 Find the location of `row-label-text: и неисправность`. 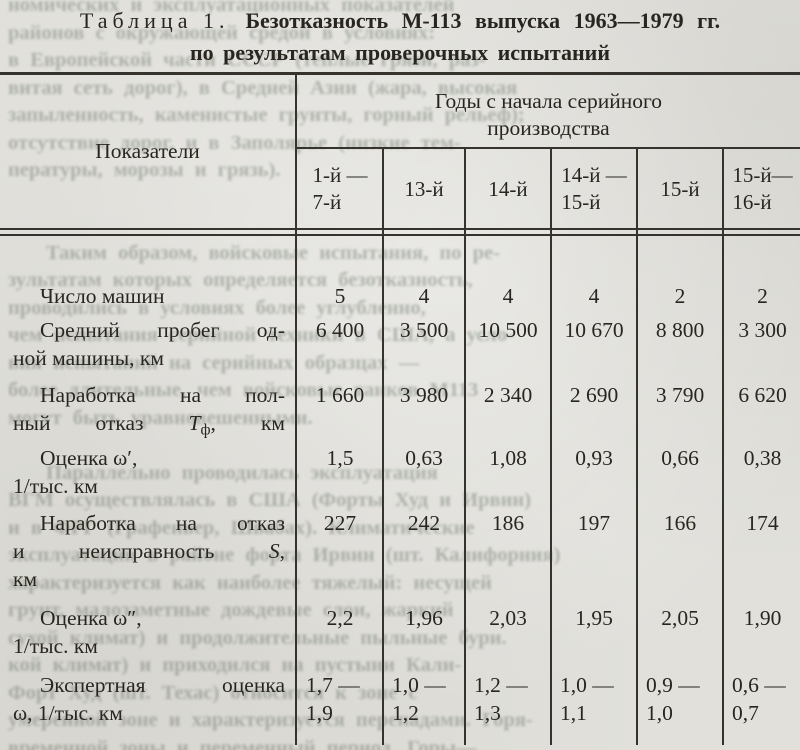

row-label-text: и неисправность is located at coordinates (114, 551).